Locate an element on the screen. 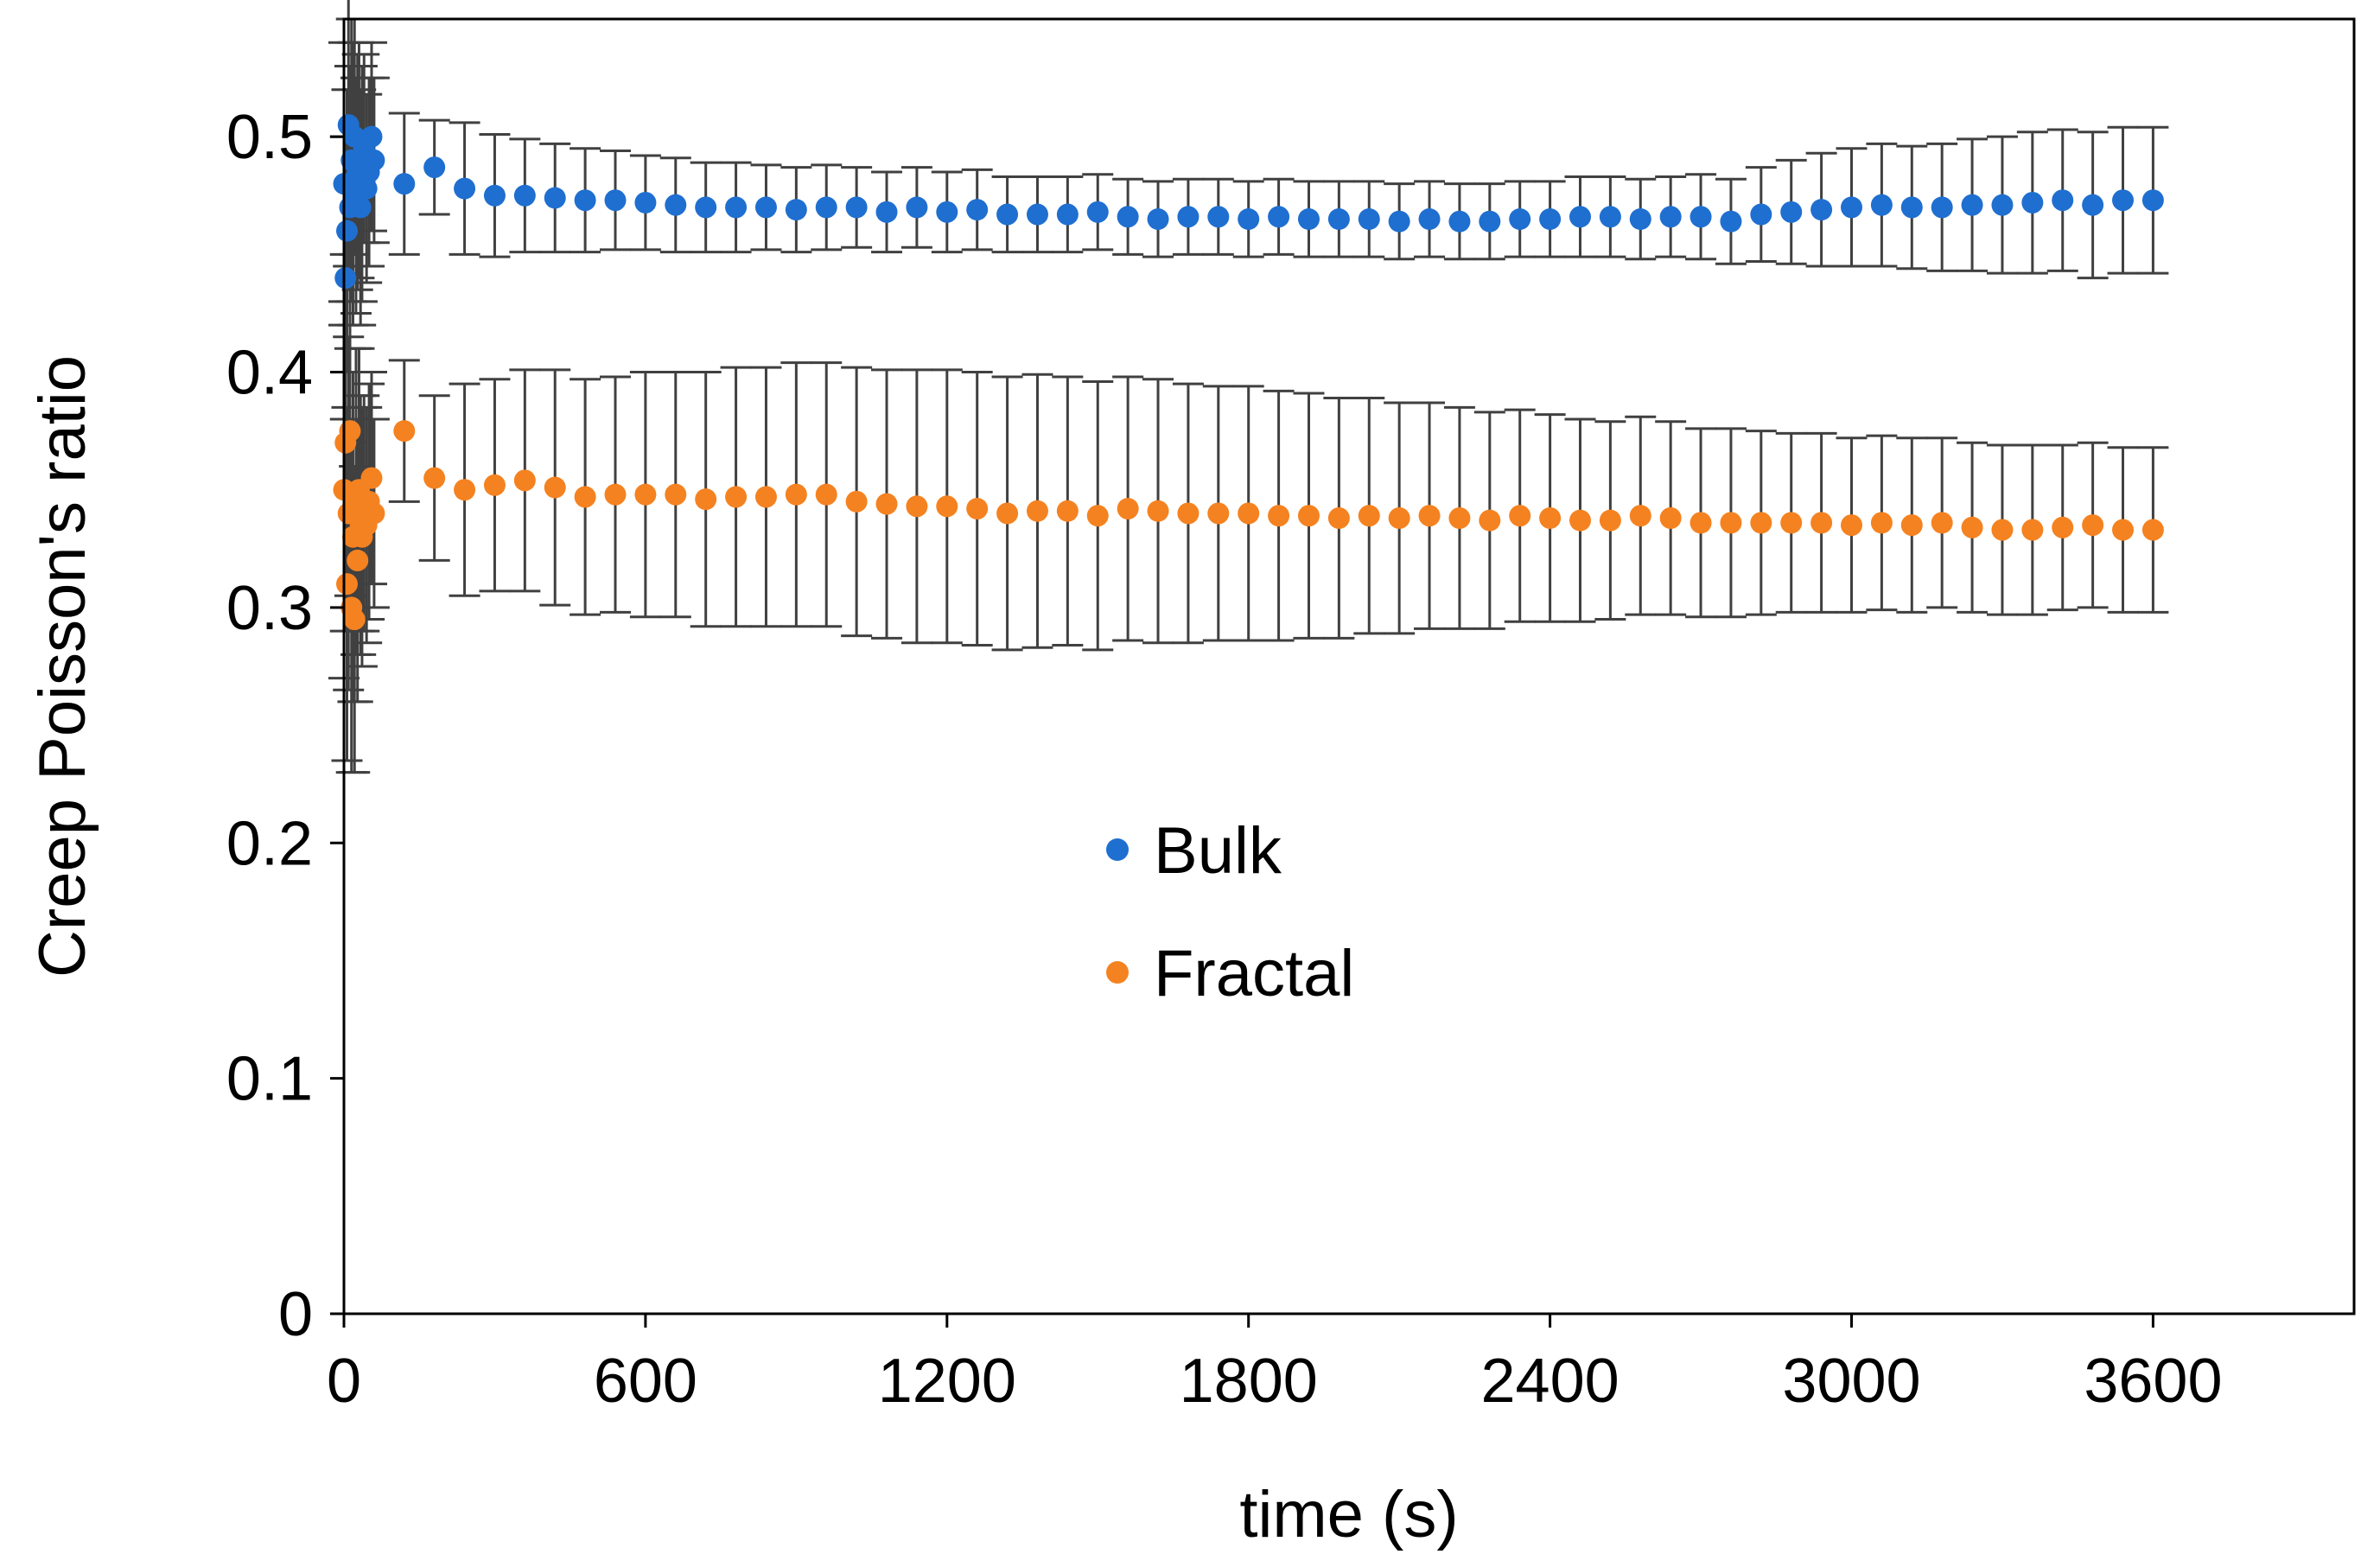 The width and height of the screenshot is (2380, 1567). y-tick-label: 0.4 is located at coordinates (269, 373).